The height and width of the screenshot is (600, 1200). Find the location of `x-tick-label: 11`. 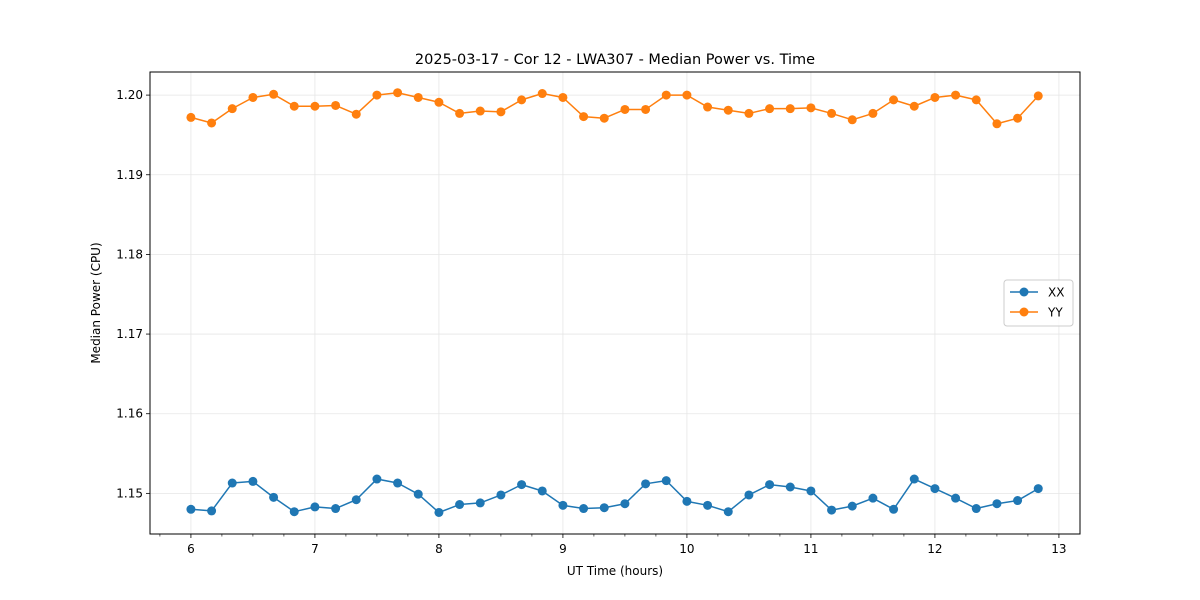

x-tick-label: 11 is located at coordinates (810, 549).